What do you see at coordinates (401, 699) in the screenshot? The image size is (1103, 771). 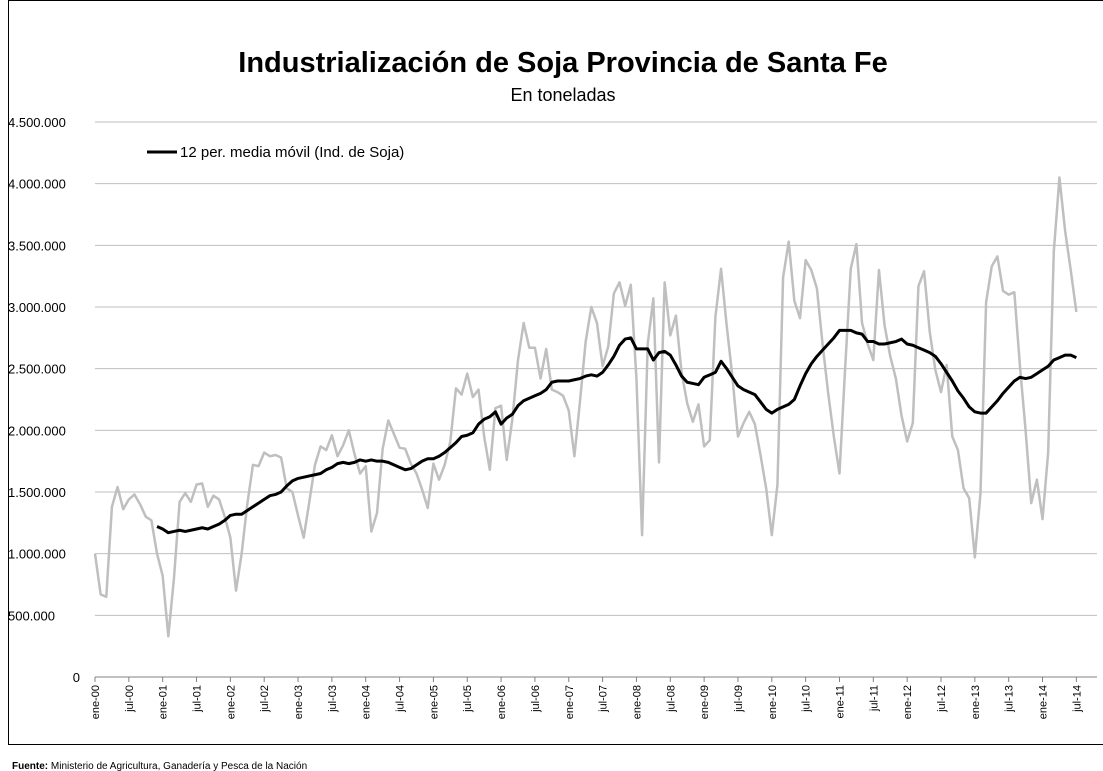 I see `x-tick-label: jul-04` at bounding box center [401, 699].